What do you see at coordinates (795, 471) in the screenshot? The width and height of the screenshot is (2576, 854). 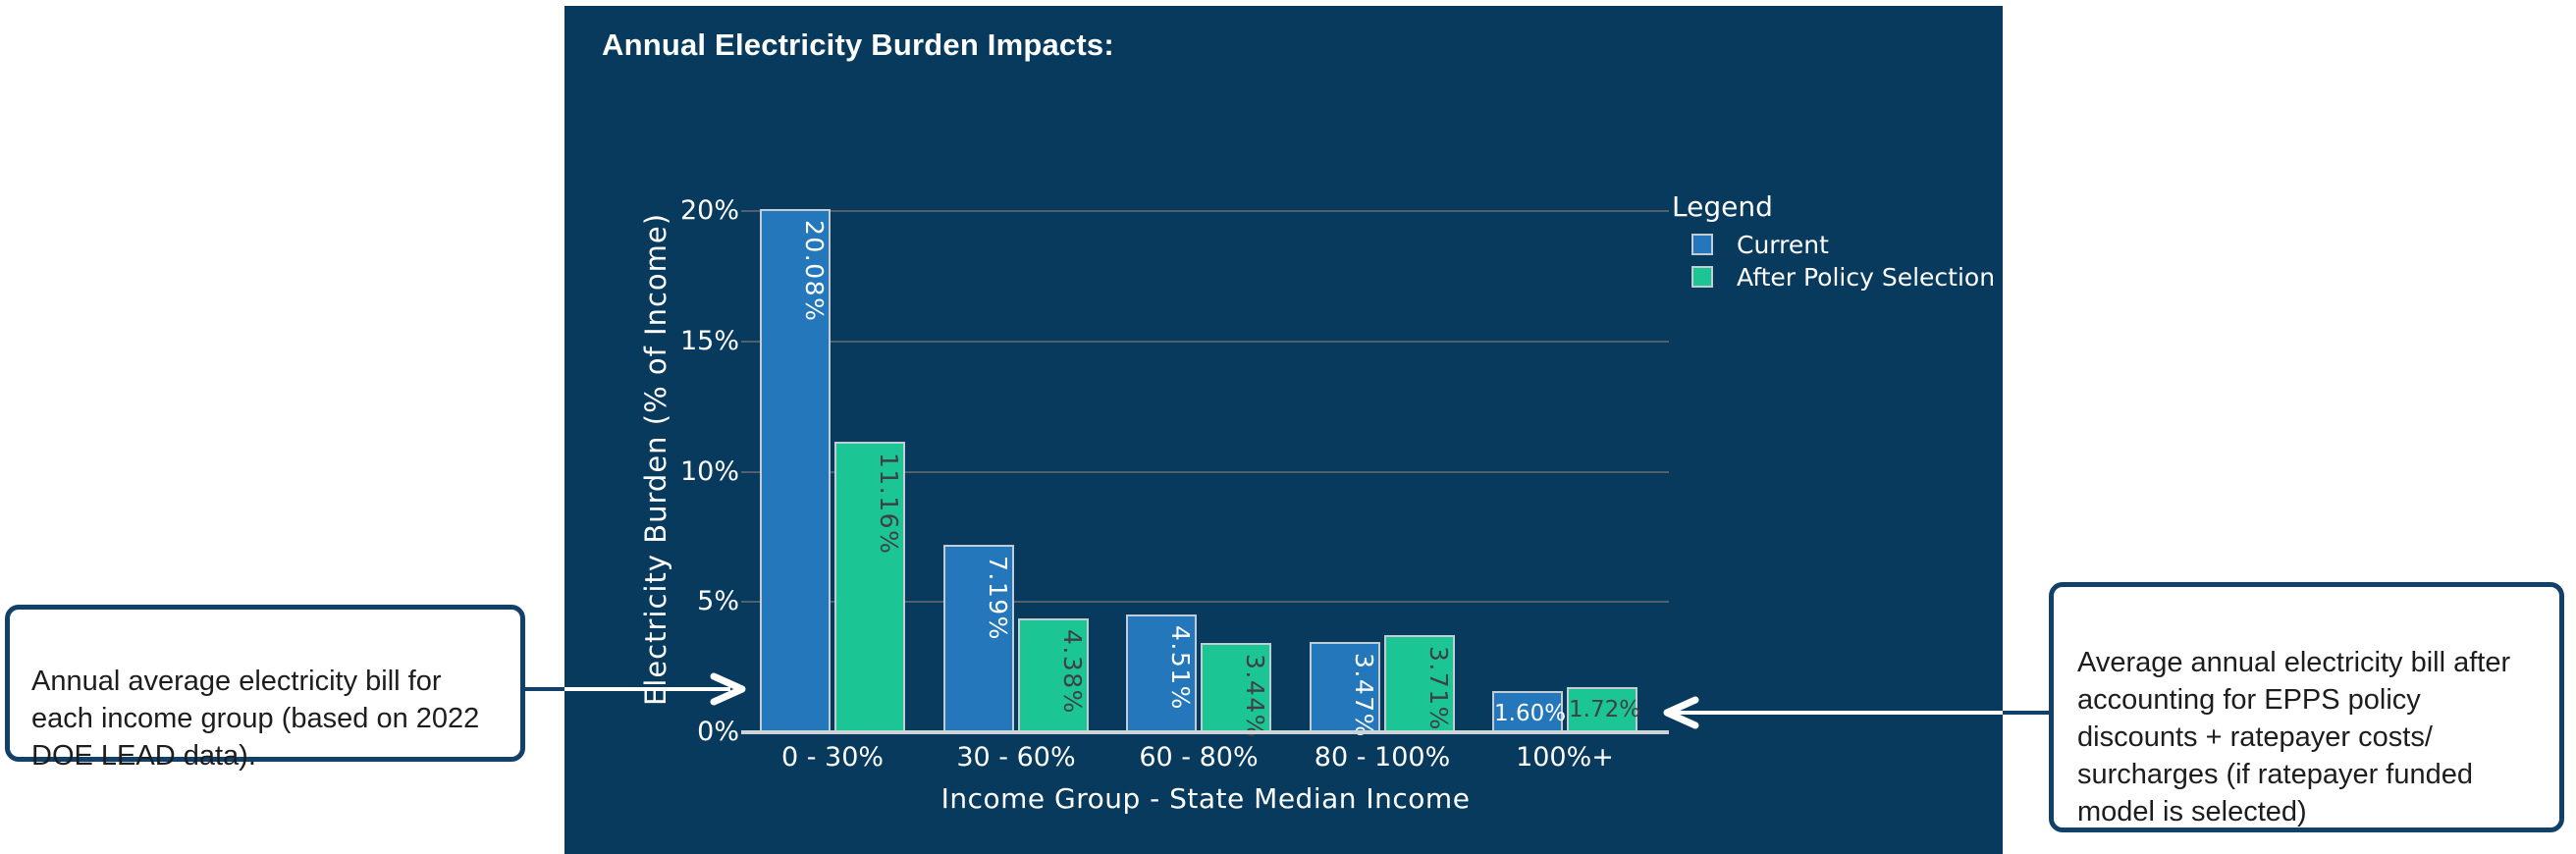 I see `bar-current-0 - 30%: 20.08%` at bounding box center [795, 471].